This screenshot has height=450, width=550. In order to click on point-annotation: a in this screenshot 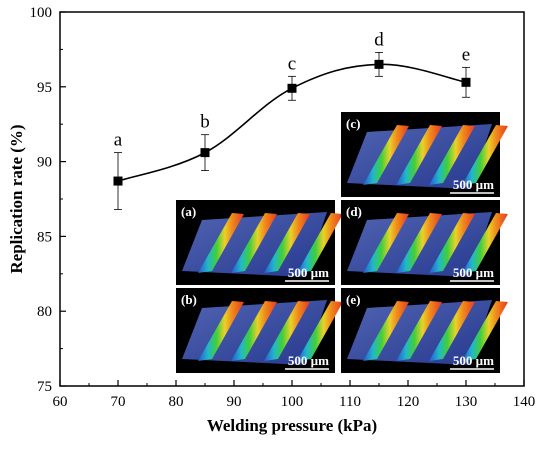, I will do `click(118, 140)`.